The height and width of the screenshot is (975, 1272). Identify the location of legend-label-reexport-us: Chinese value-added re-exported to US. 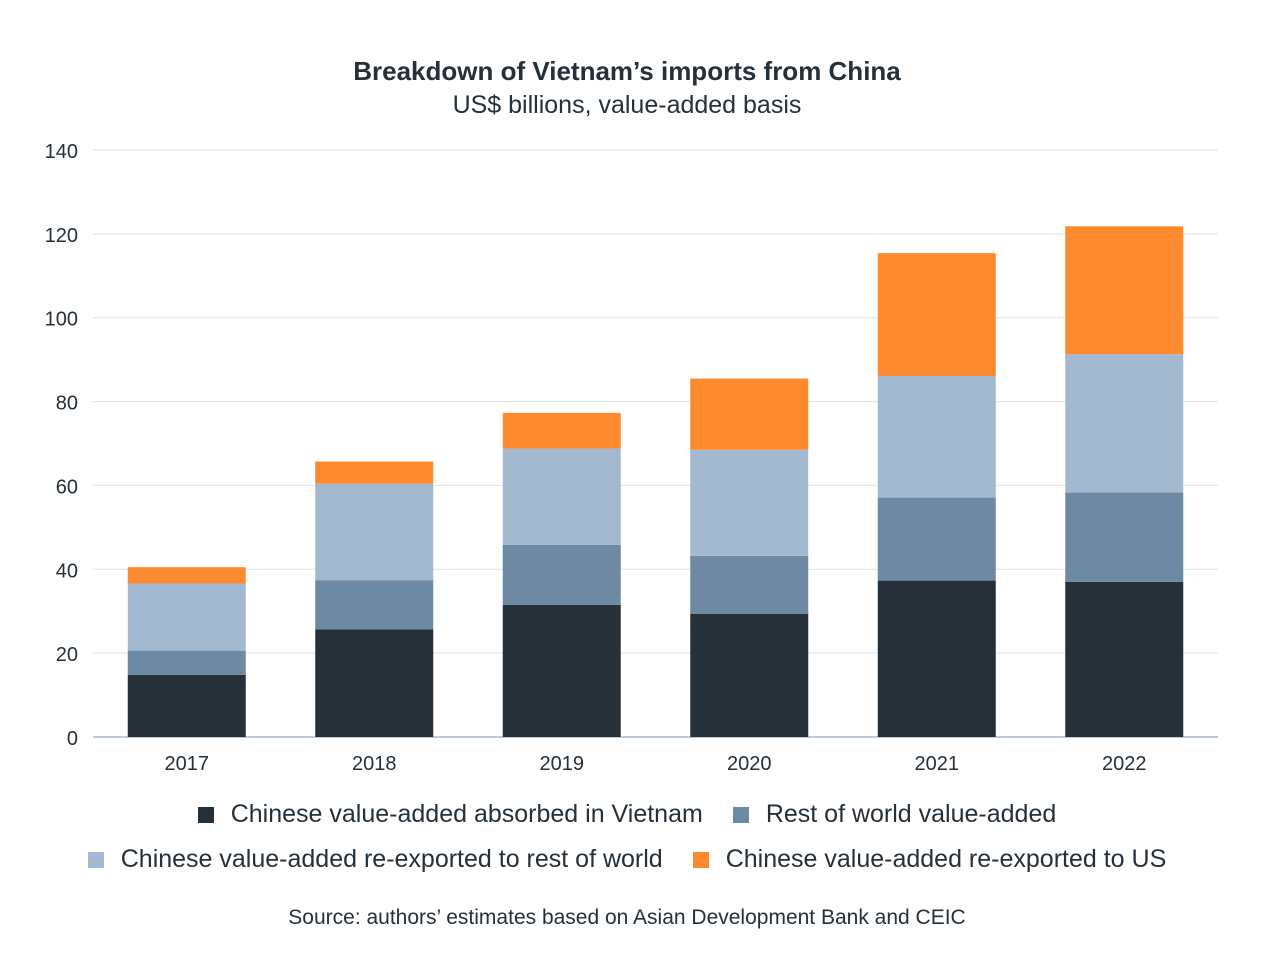
(946, 859).